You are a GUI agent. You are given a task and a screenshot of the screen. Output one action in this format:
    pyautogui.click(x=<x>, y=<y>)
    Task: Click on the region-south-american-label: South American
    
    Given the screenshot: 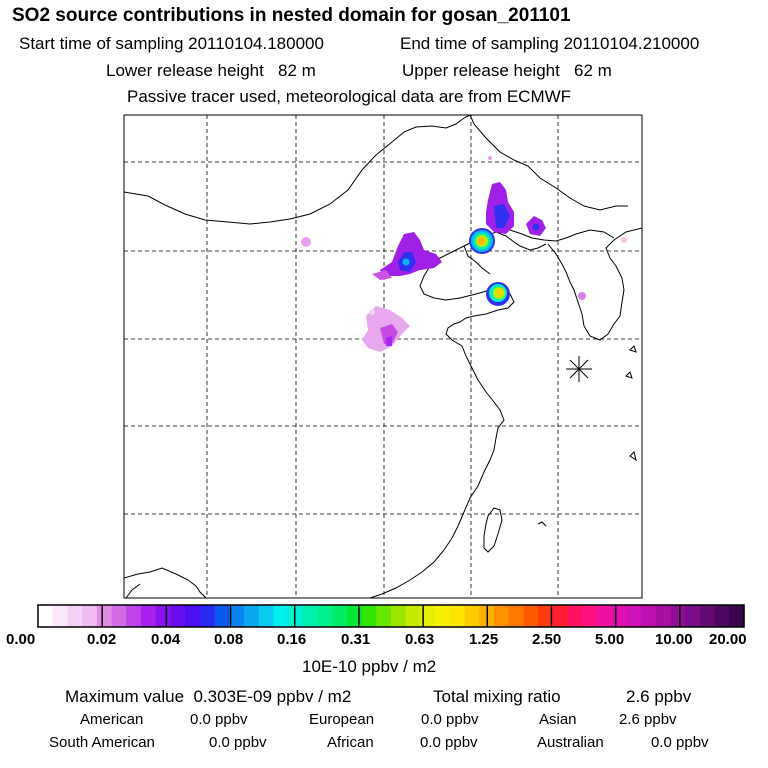 What is the action you would take?
    pyautogui.click(x=102, y=742)
    